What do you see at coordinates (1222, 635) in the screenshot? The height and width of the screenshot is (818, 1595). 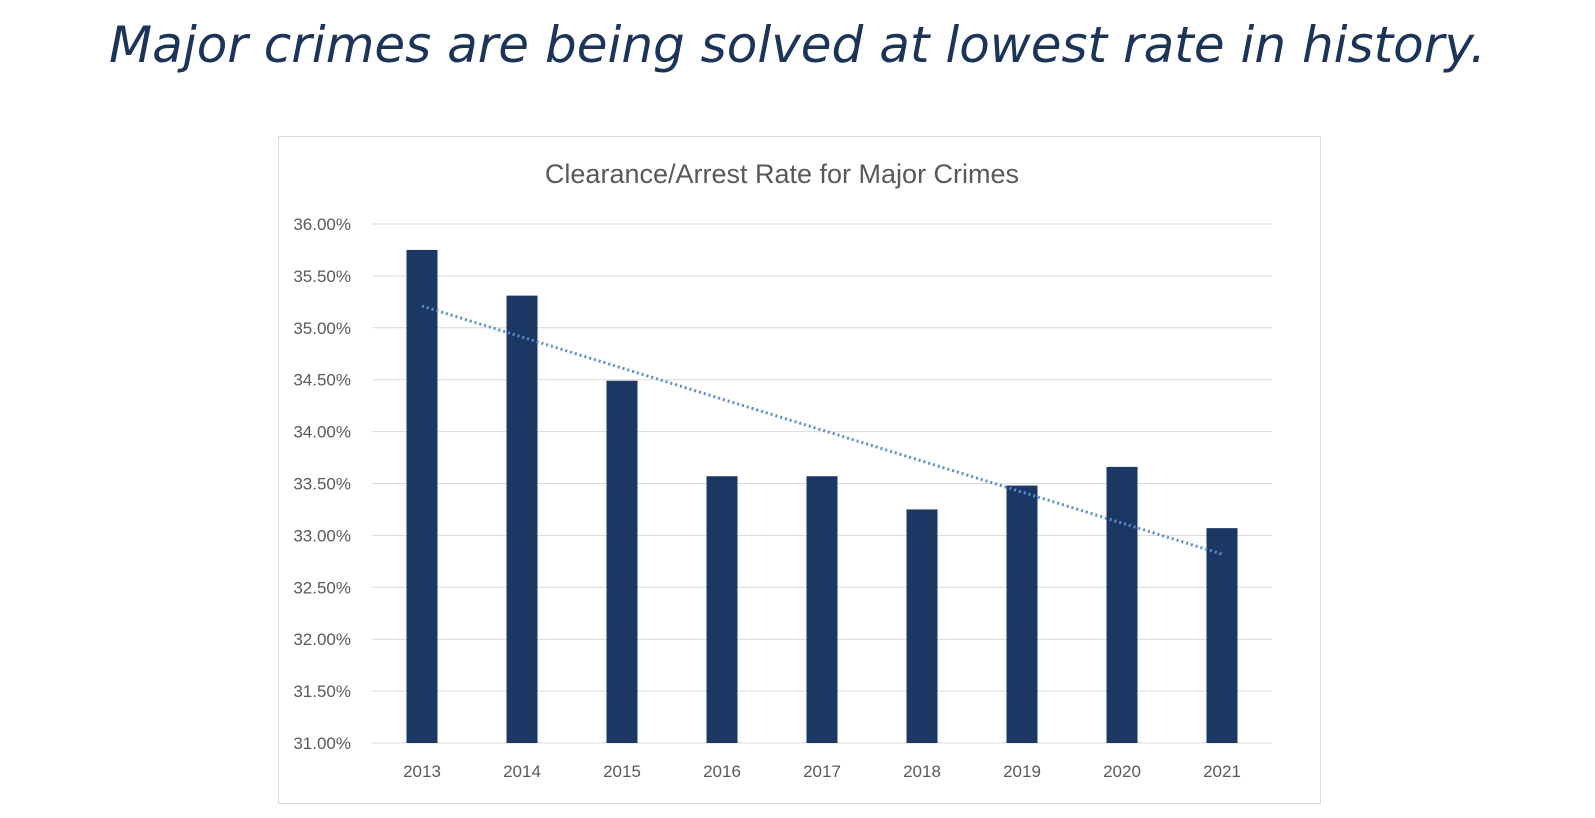 I see `bar-2021` at bounding box center [1222, 635].